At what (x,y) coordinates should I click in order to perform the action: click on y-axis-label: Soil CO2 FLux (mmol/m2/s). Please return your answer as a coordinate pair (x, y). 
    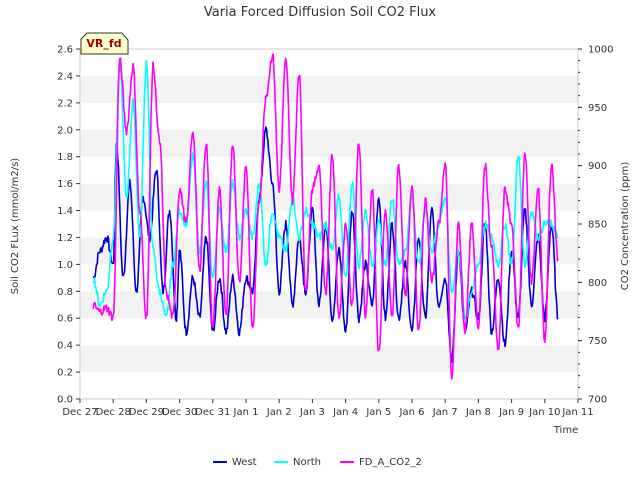
    Looking at the image, I should click on (15, 226).